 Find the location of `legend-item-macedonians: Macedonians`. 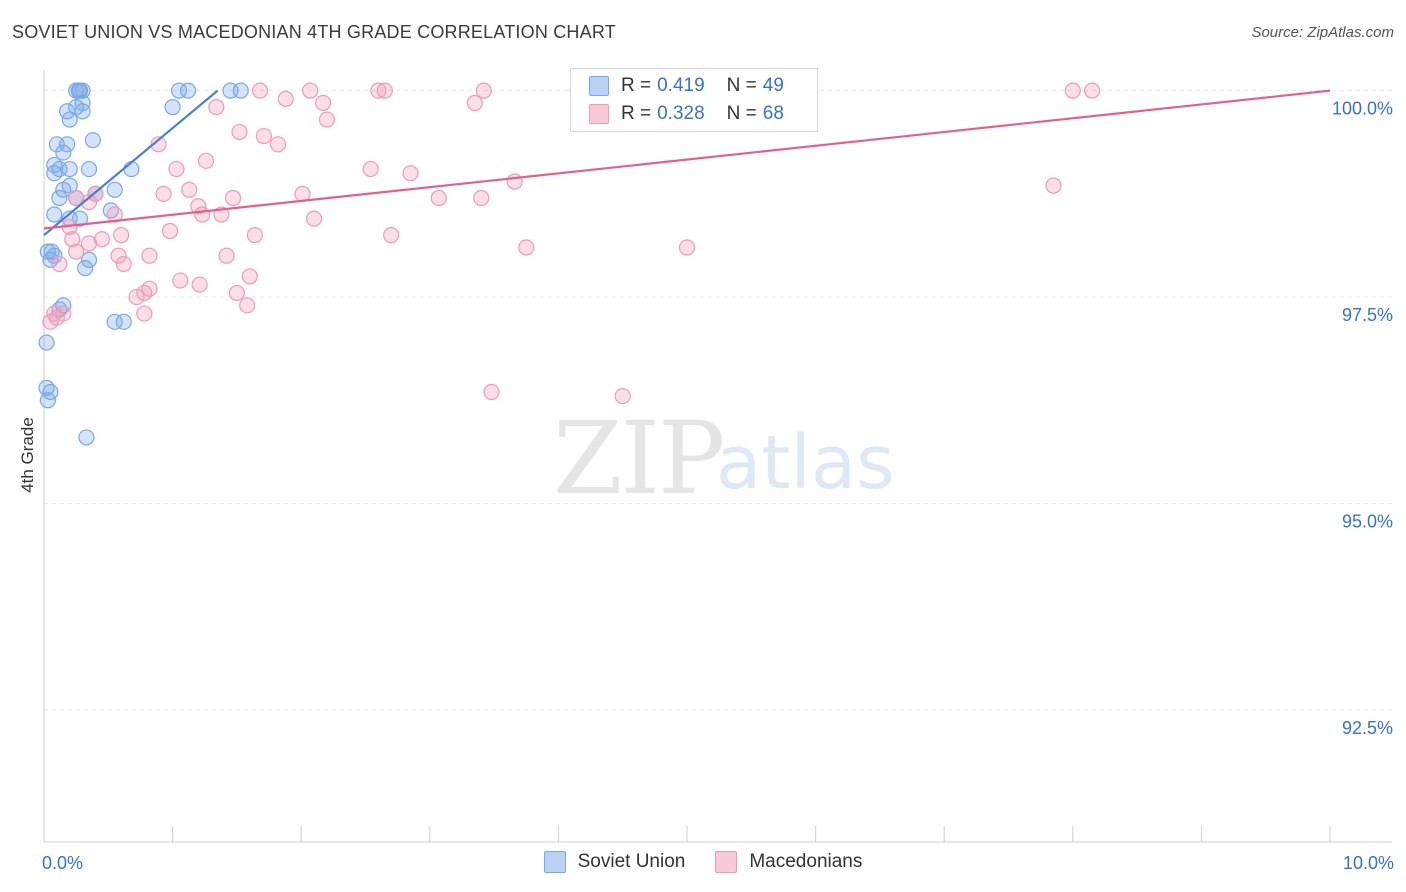

legend-item-macedonians: Macedonians is located at coordinates (788, 862).